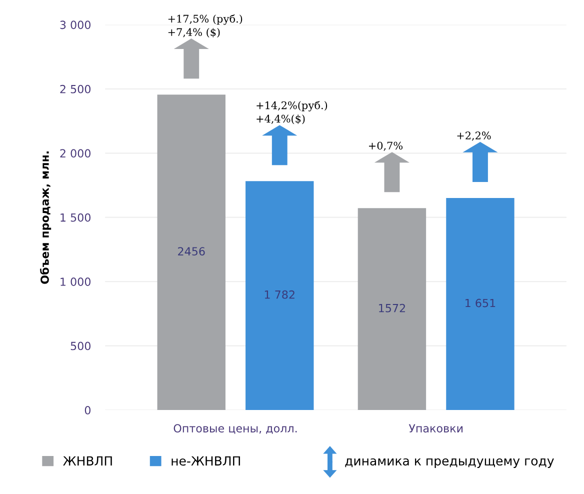  What do you see at coordinates (449, 463) in the screenshot?
I see `text: динамика к предыдущему году` at bounding box center [449, 463].